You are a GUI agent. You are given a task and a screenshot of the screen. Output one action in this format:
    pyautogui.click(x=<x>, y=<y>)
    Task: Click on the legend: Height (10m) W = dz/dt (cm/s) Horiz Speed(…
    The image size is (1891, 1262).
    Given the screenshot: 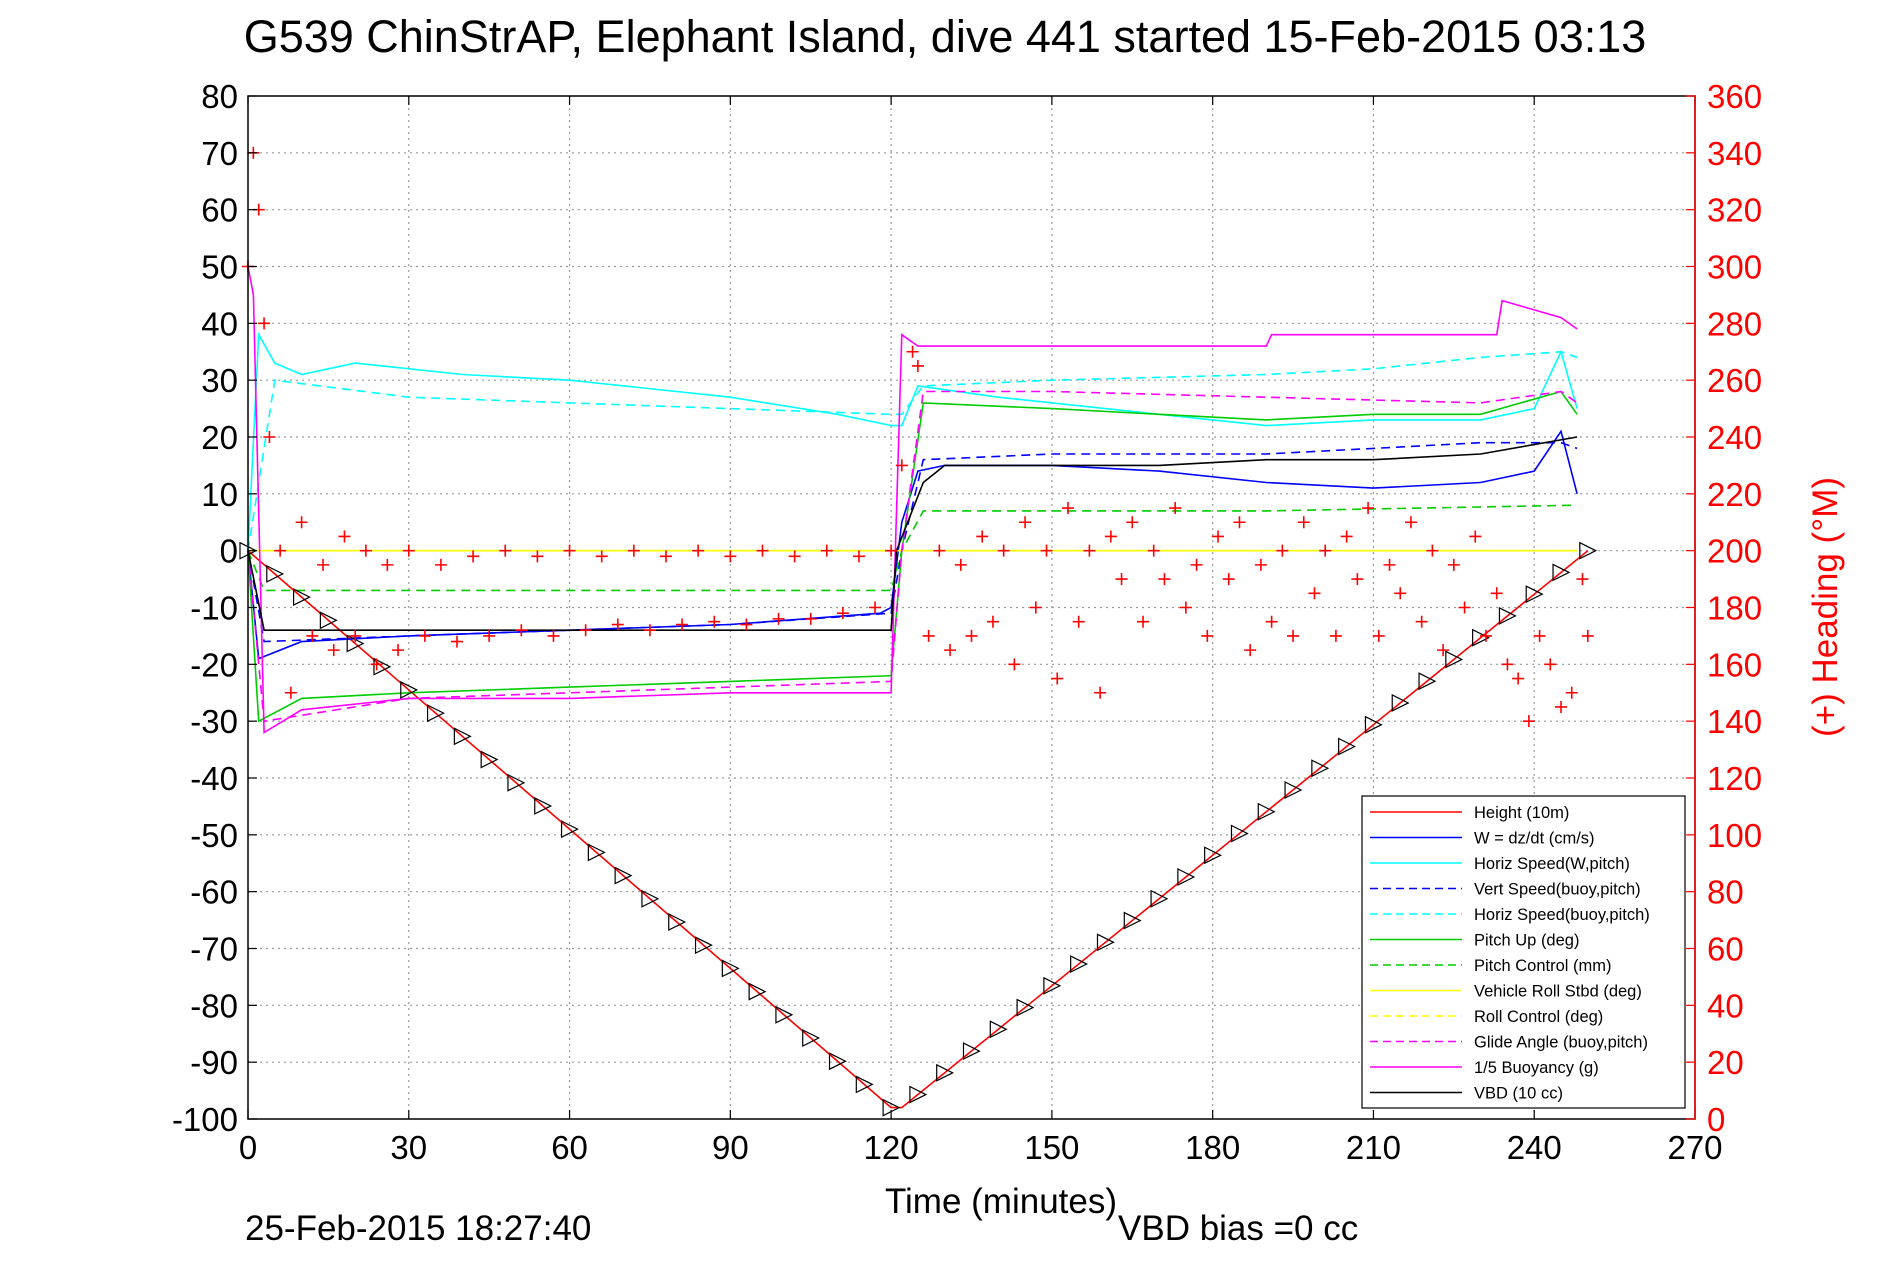 What is the action you would take?
    pyautogui.click(x=1523, y=952)
    